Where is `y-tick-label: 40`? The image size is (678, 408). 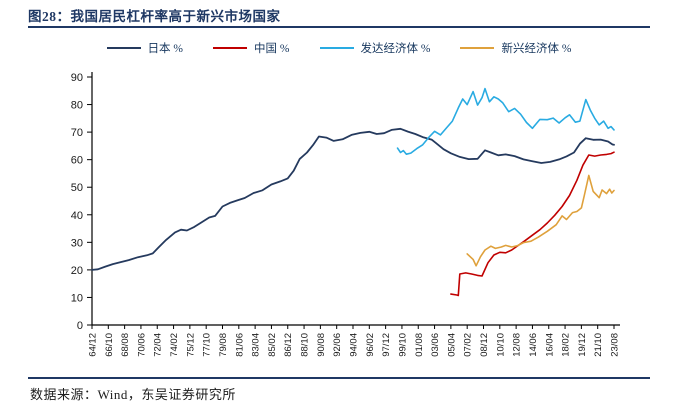 y-tick-label: 40 is located at coordinates (77, 216).